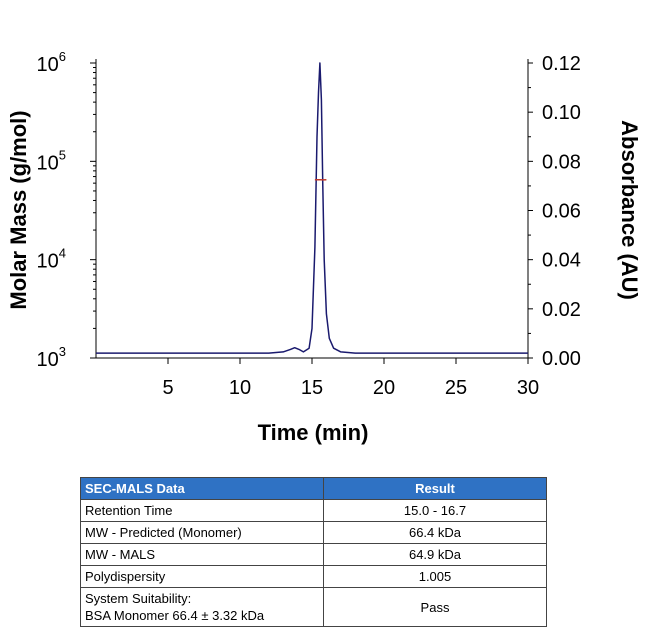  Describe the element at coordinates (167, 388) in the screenshot. I see `x-tick-label: 5` at that location.